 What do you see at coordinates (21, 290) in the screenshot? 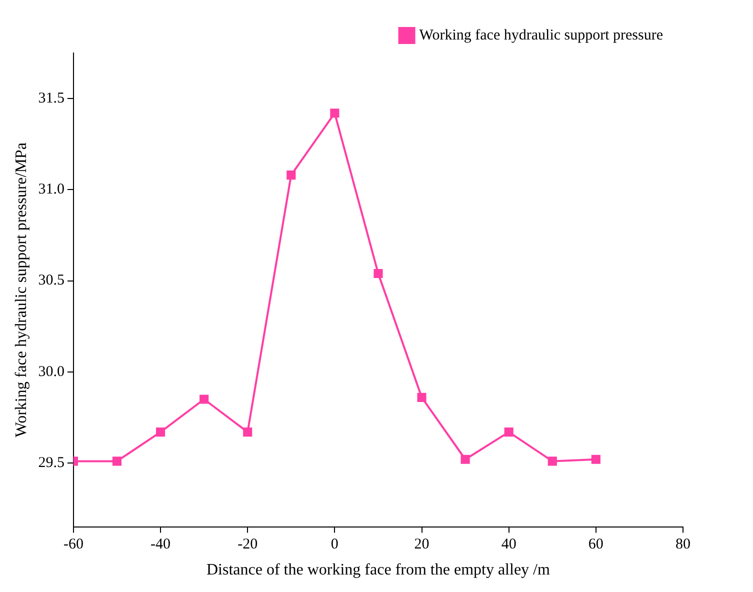
I see `y-axis-title: Working face hydraulic support pressure/MPa` at bounding box center [21, 290].